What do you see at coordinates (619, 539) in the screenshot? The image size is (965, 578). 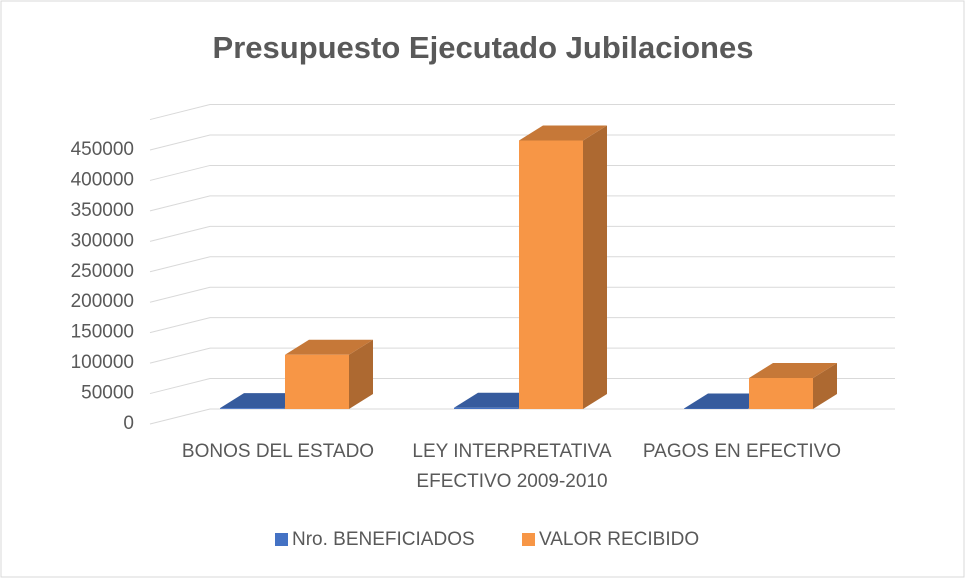 I see `legend-label: VALOR RECIBIDO` at bounding box center [619, 539].